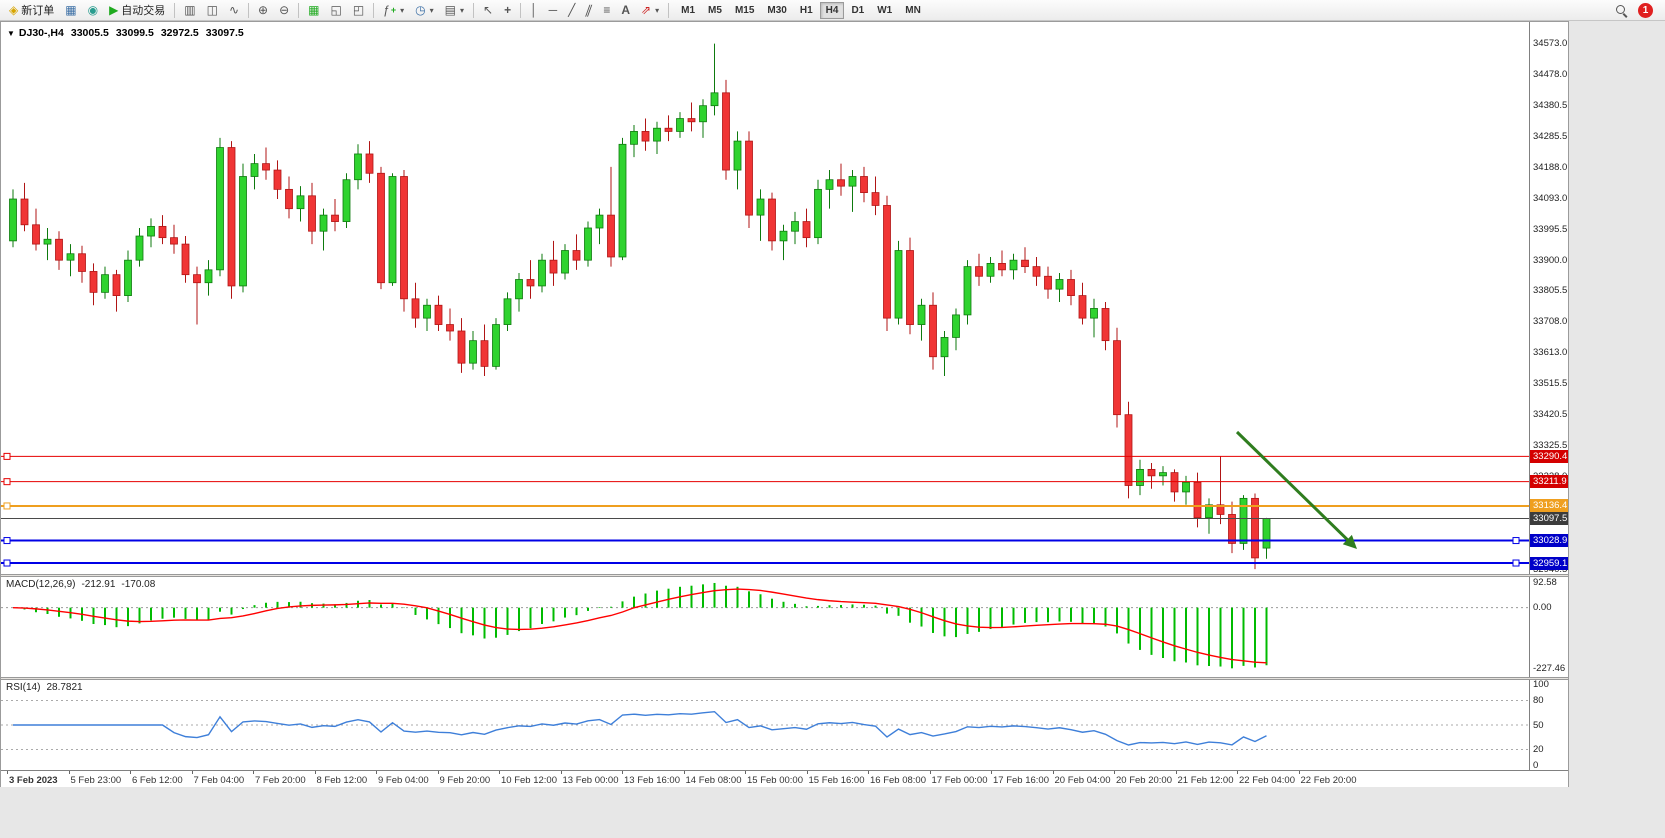 The image size is (1665, 838). I want to click on search-icon, so click(1621, 10).